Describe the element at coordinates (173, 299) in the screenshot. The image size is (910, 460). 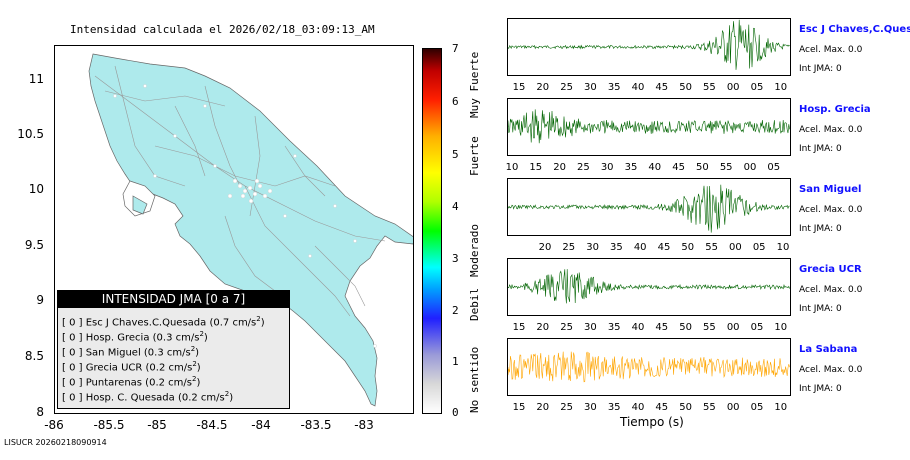
I see `legend-title: INTENSIDAD JMA [0 a 7]` at that location.